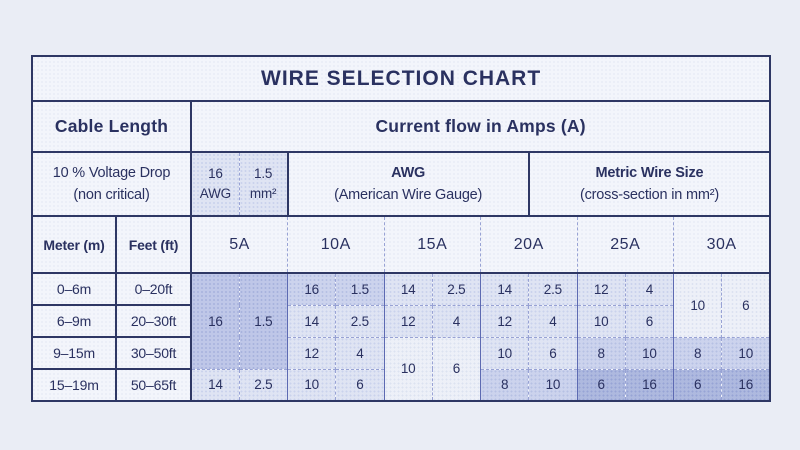 Image resolution: width=800 pixels, height=450 pixels. Describe the element at coordinates (263, 193) in the screenshot. I see `base-mm-unit: mm²` at that location.